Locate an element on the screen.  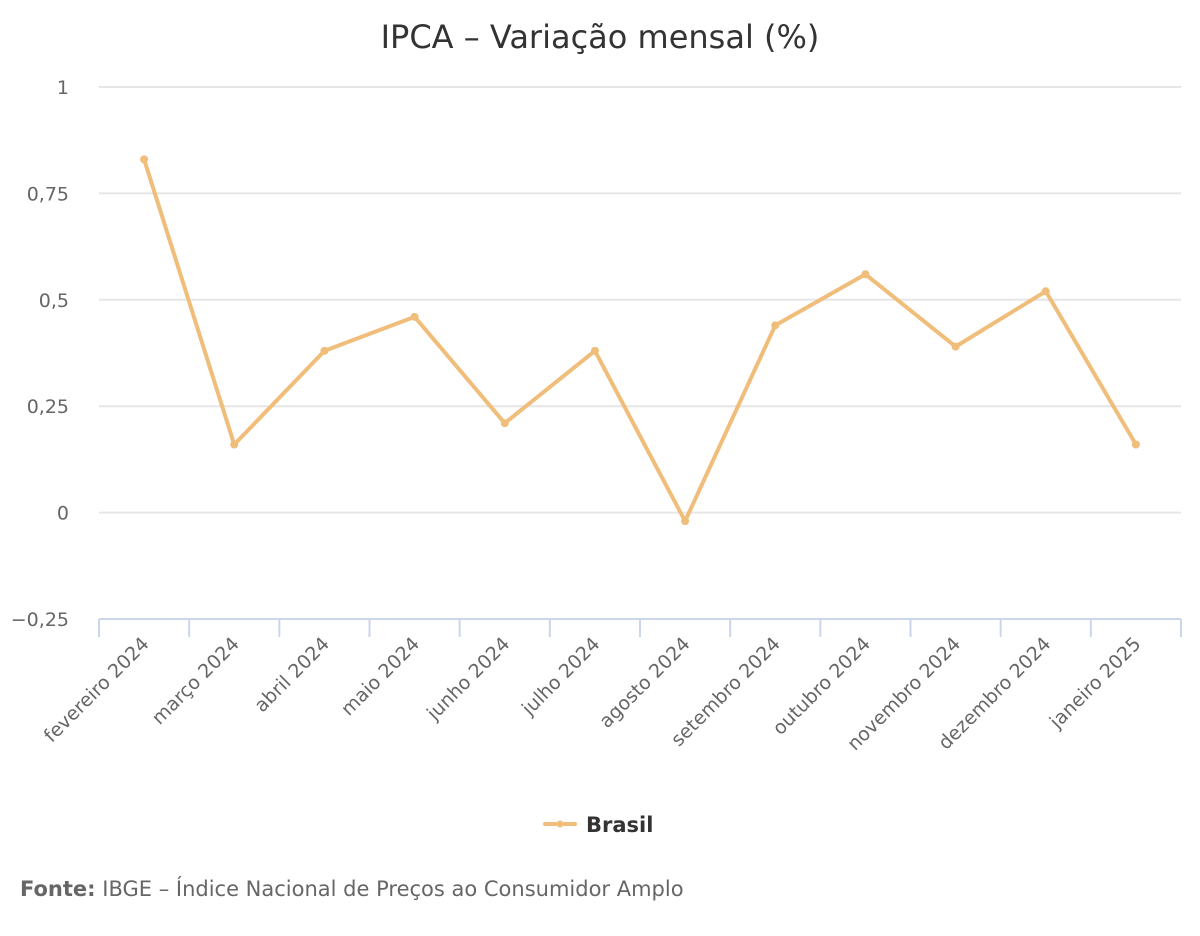
y-axis: 1 0,75 0,5 0,25 0 −0,25 is located at coordinates (40, 354).